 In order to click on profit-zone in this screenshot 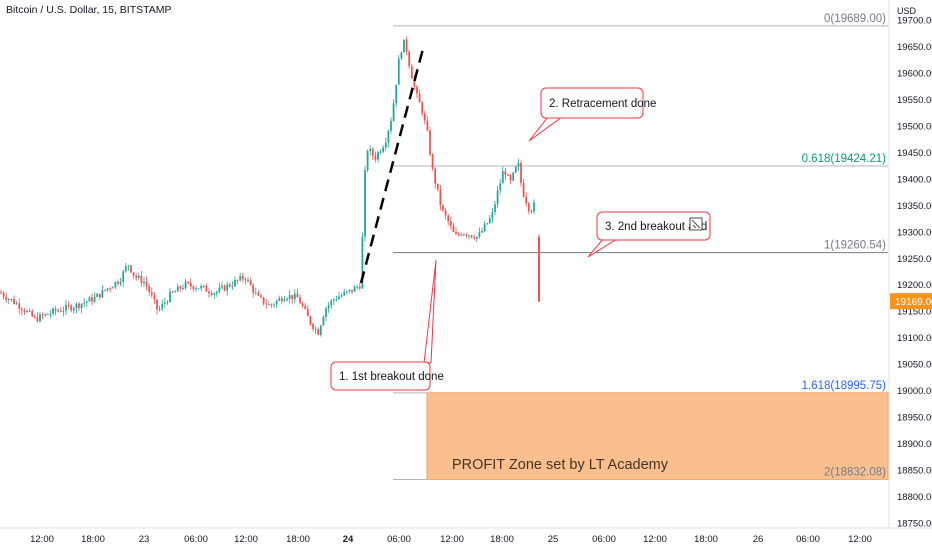, I will do `click(657, 436)`.